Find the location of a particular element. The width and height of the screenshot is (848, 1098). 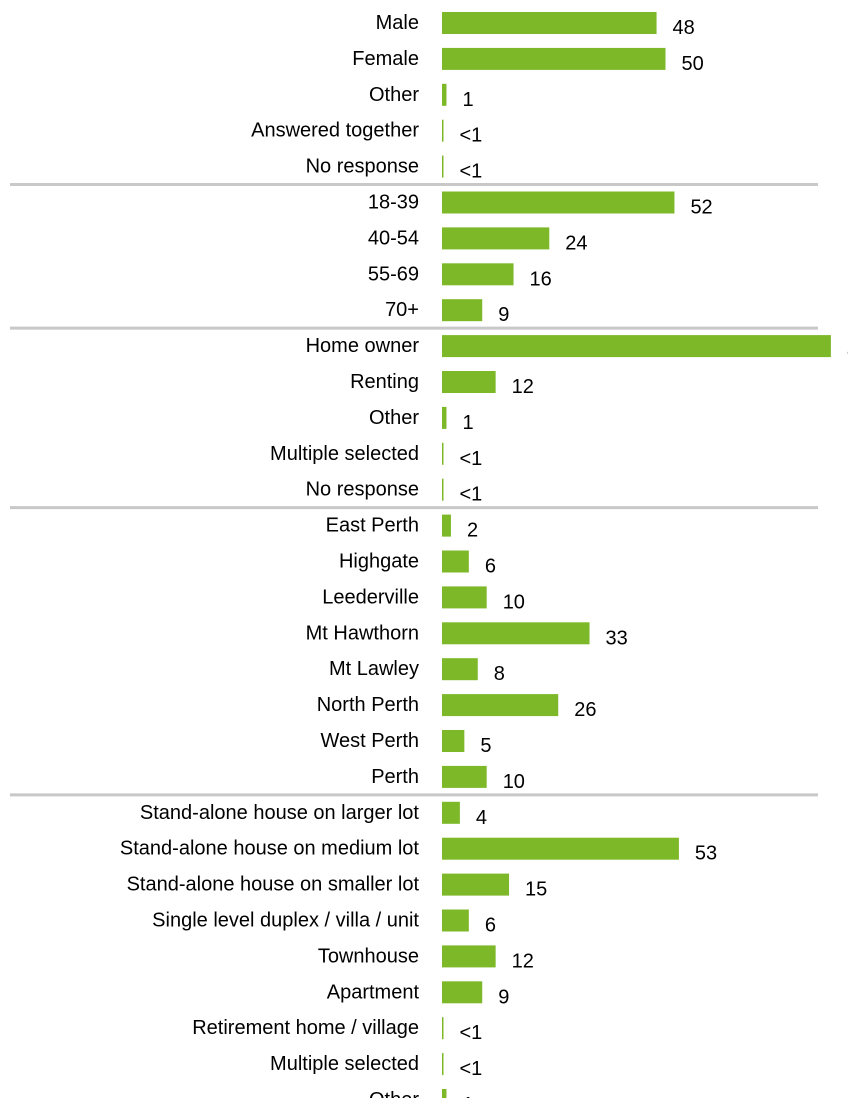

category-label: Stand-alone house on smaller lot is located at coordinates (273, 885).